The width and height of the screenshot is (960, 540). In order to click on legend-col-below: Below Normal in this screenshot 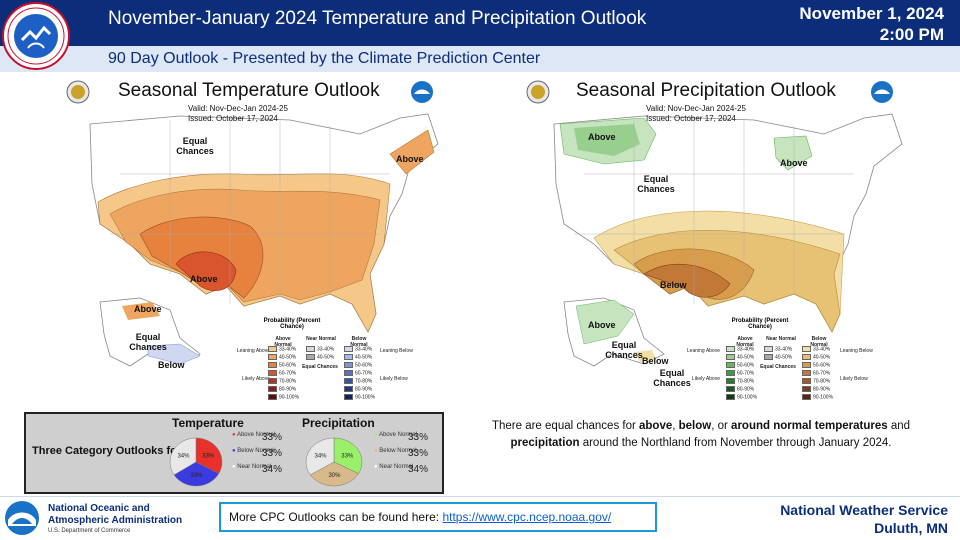, I will do `click(819, 342)`.